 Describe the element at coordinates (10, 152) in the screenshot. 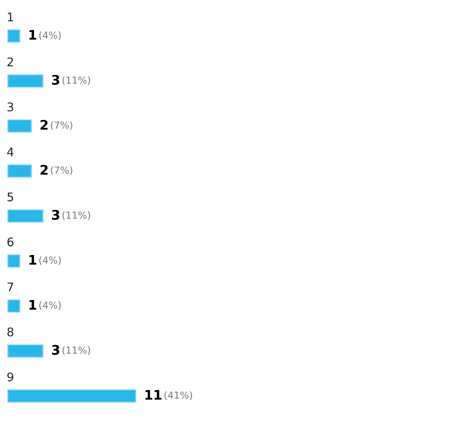

I see `y-tick-label: 4` at that location.